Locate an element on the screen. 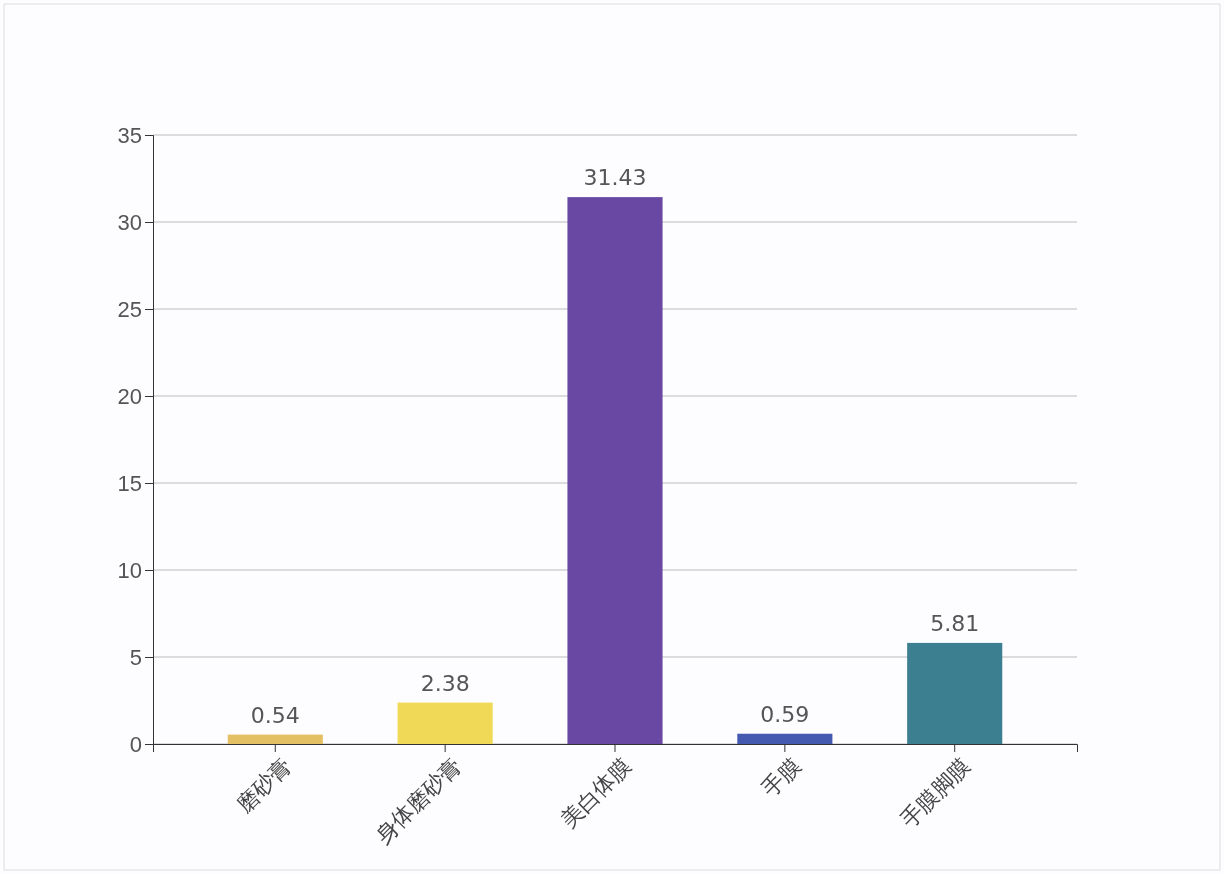  y-tick-label: 15 is located at coordinates (129, 483).